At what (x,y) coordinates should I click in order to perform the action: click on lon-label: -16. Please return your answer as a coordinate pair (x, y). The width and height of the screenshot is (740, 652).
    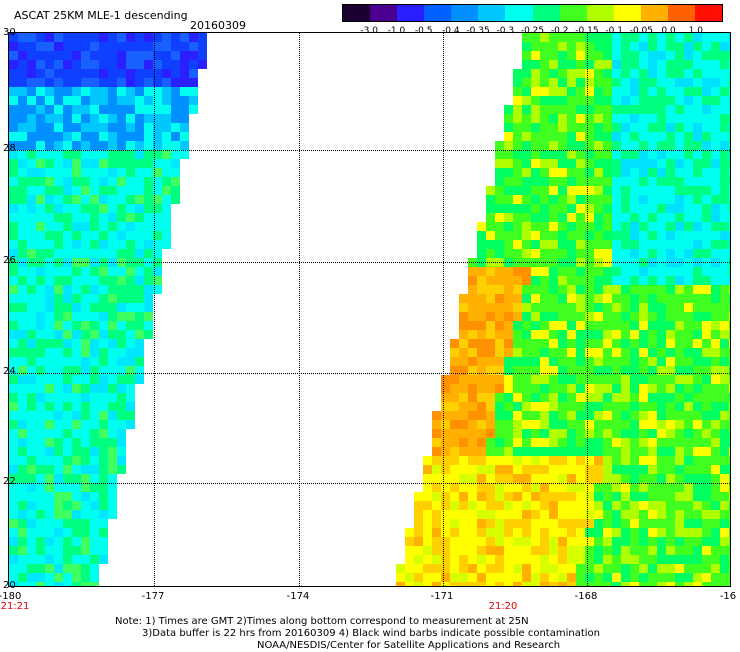
    Looking at the image, I should click on (728, 596).